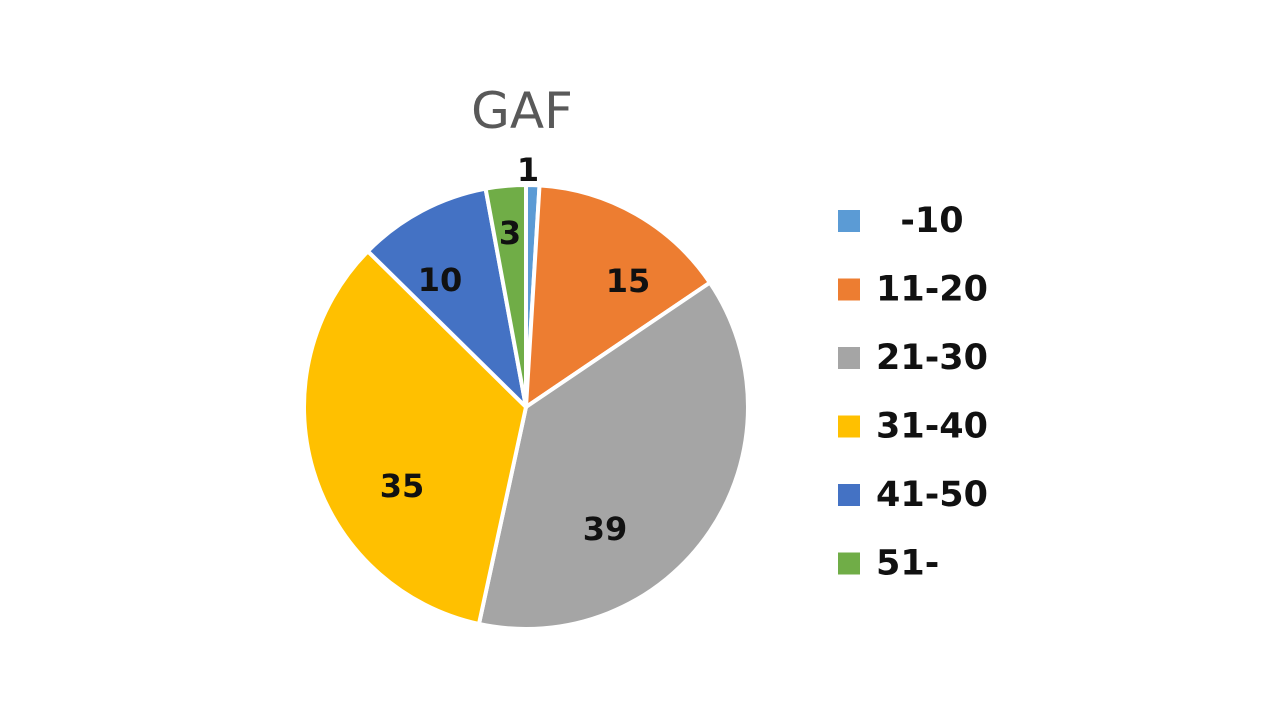 The width and height of the screenshot is (1280, 720). Describe the element at coordinates (932, 495) in the screenshot. I see `legend-label: 41-50` at that location.